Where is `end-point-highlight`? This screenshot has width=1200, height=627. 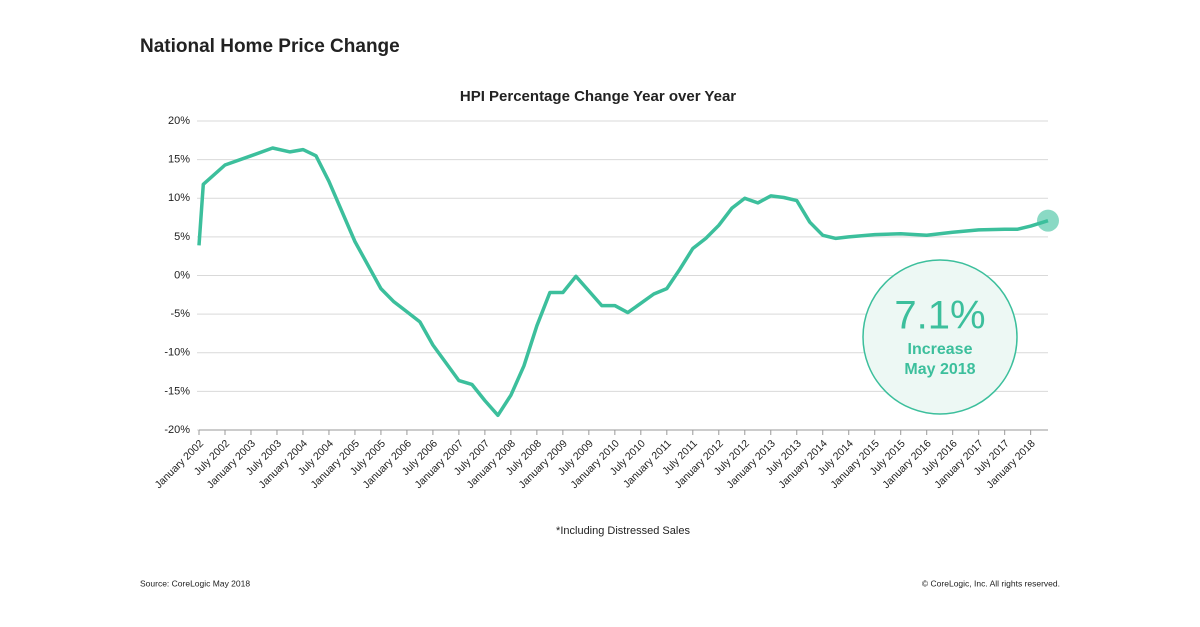 end-point-highlight is located at coordinates (1048, 220).